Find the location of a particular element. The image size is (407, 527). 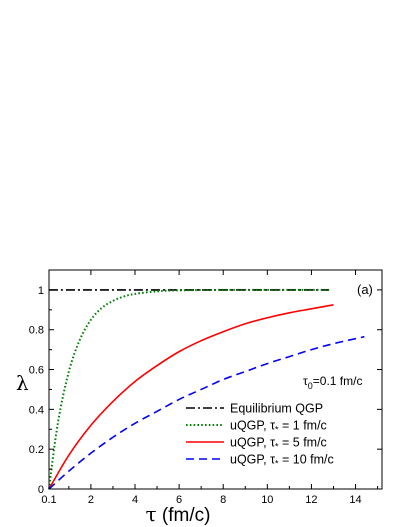

x-tick-label: 2 is located at coordinates (91, 500).